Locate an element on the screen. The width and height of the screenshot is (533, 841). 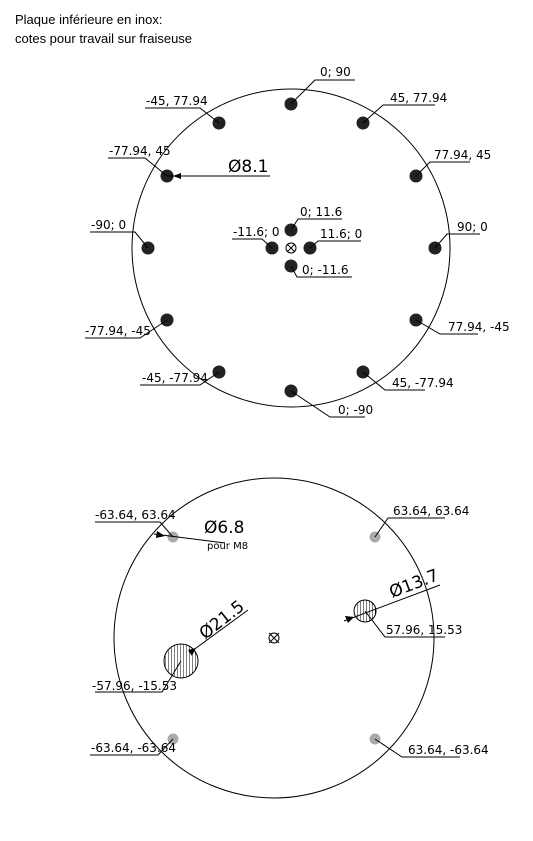
top-label-77-m45: 77.94, -45 is located at coordinates (479, 327).